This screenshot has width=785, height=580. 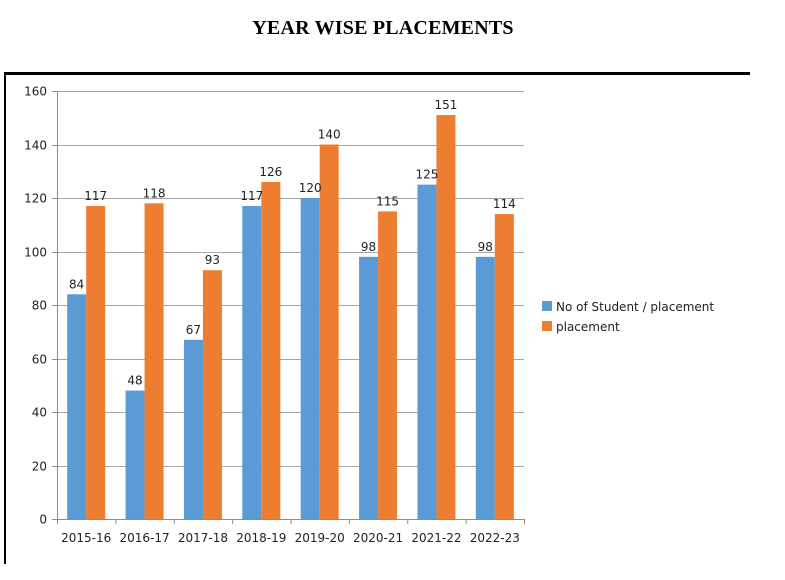 I want to click on data-label: 115, so click(x=387, y=201).